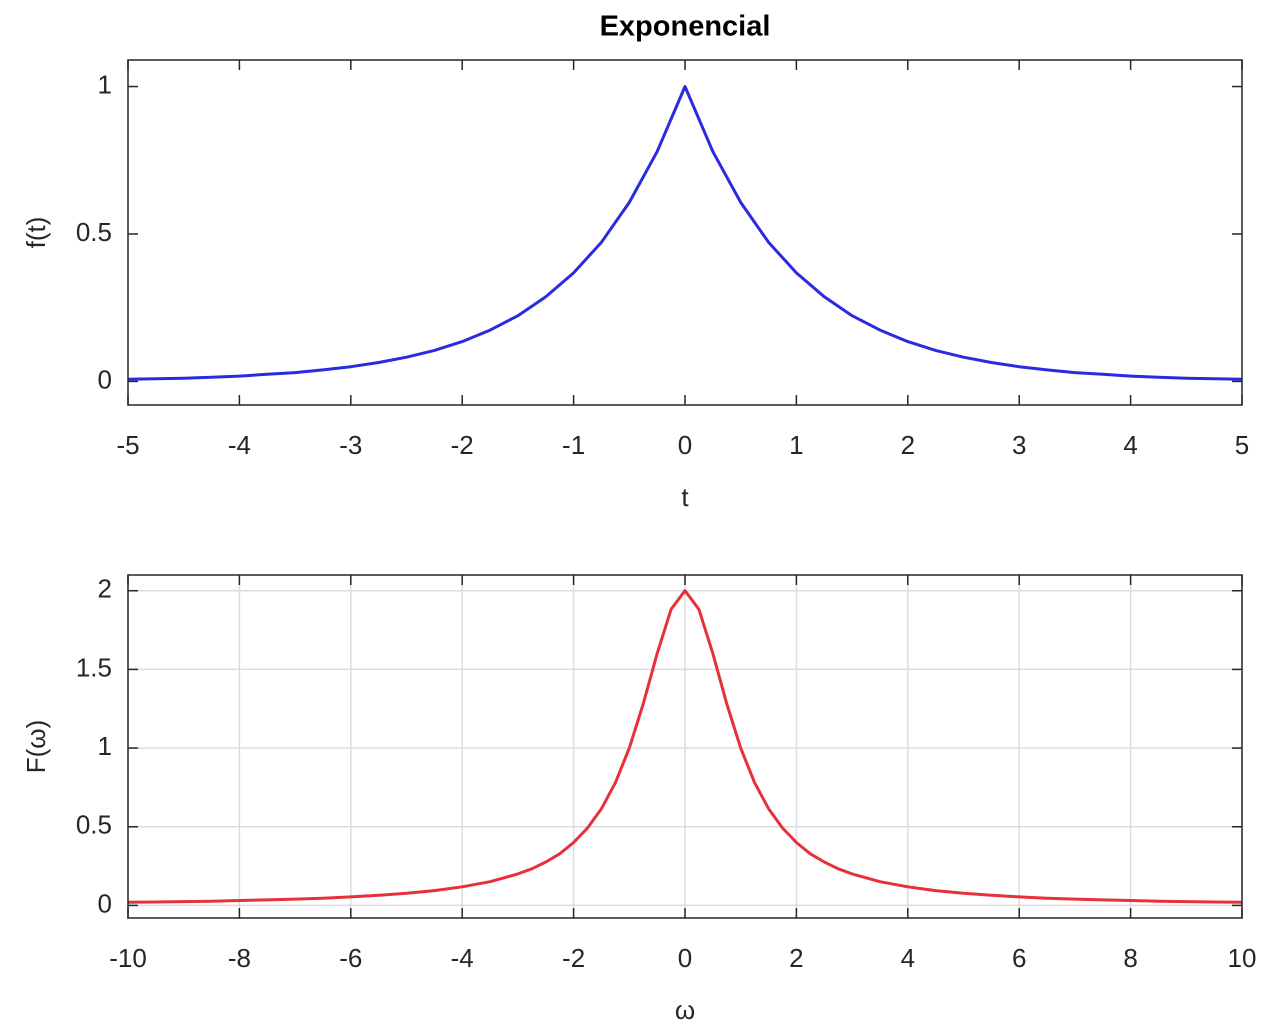  Describe the element at coordinates (1019, 445) in the screenshot. I see `x-tick-label: 3` at that location.